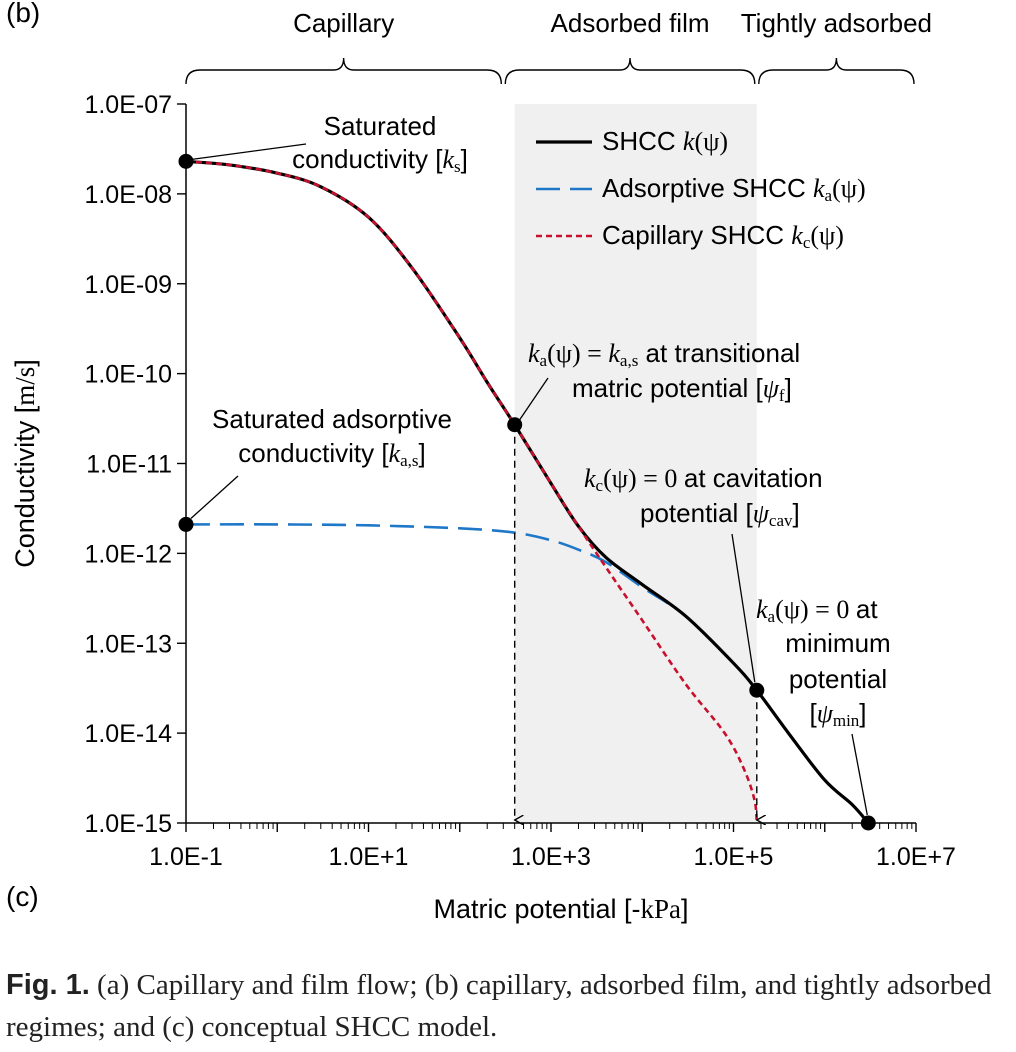 The width and height of the screenshot is (1016, 1052). Describe the element at coordinates (128, 195) in the screenshot. I see `y-tick-label: 1.0E-08` at that location.